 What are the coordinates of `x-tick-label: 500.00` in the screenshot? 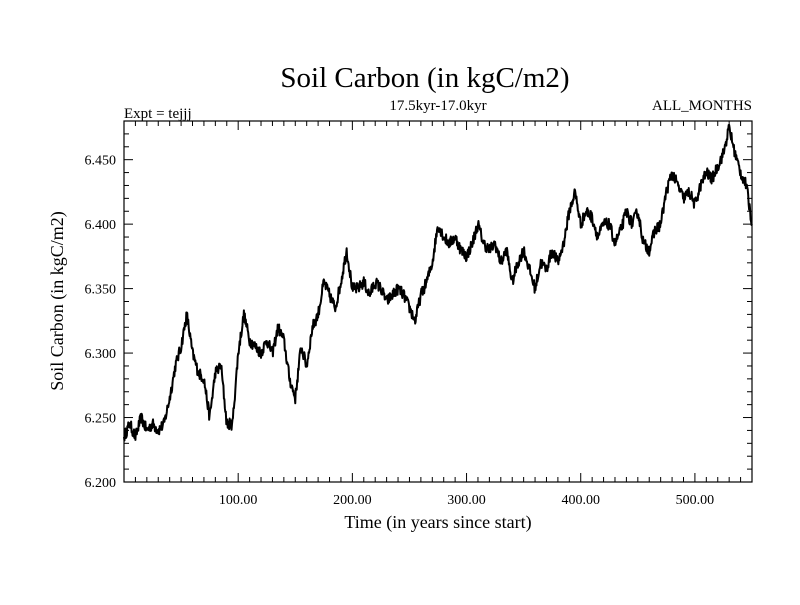 It's located at (695, 500).